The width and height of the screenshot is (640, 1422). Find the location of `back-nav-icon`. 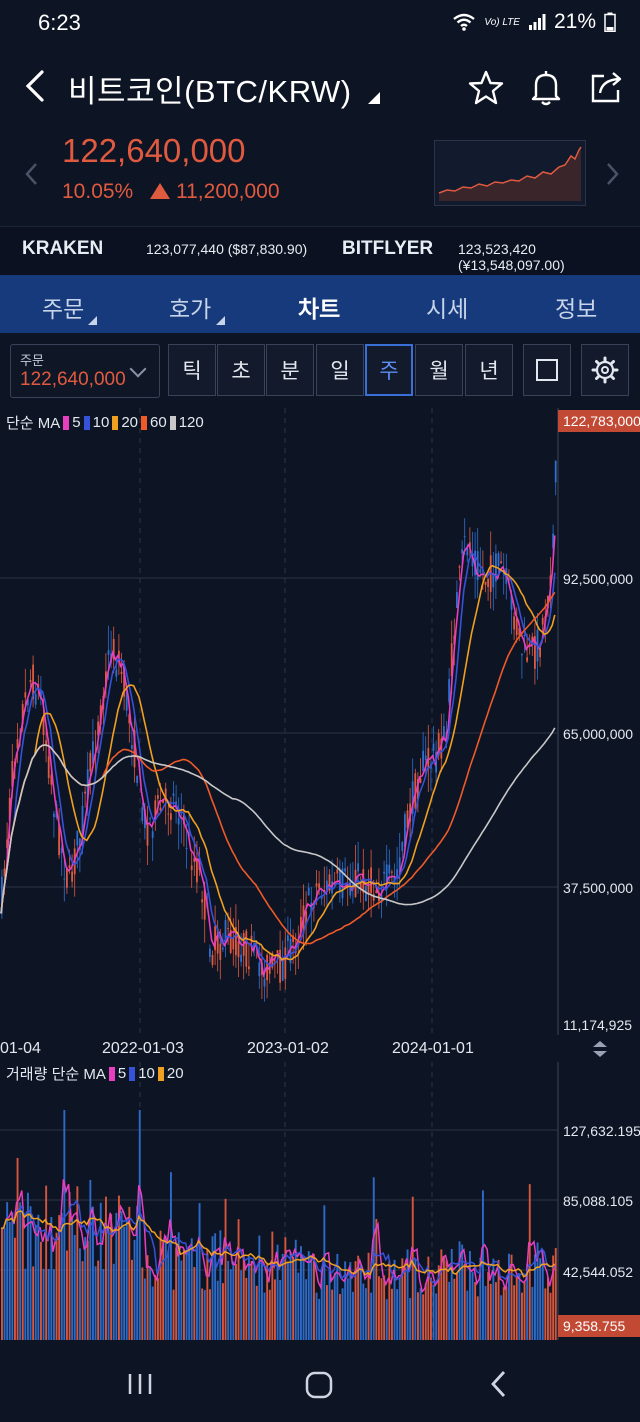

back-nav-icon is located at coordinates (499, 1384).